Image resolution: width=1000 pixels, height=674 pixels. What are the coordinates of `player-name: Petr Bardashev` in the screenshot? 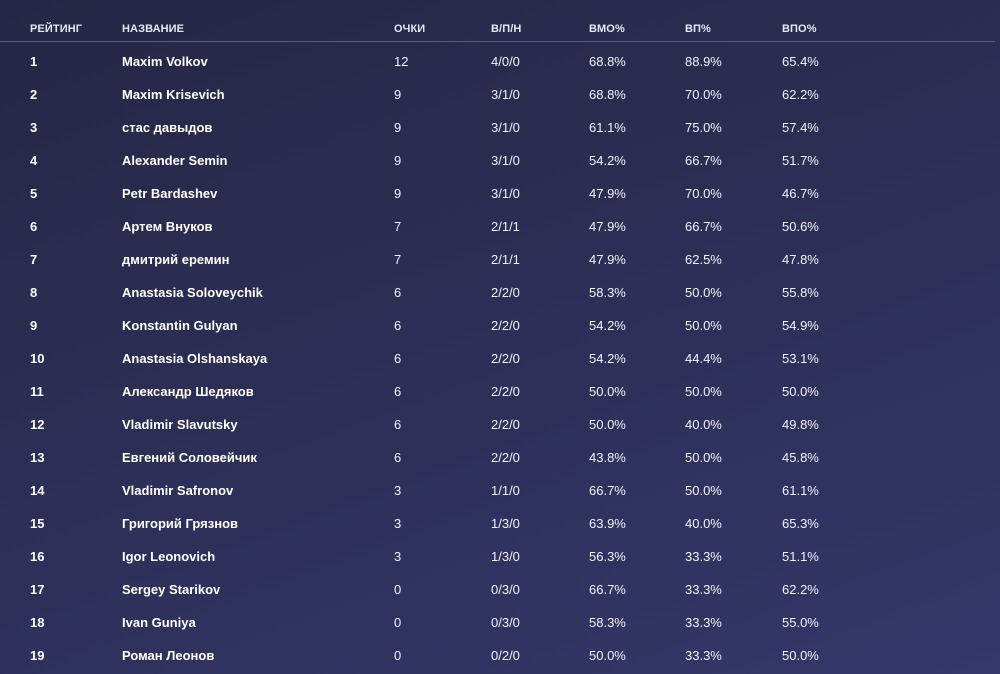 It's located at (170, 193).